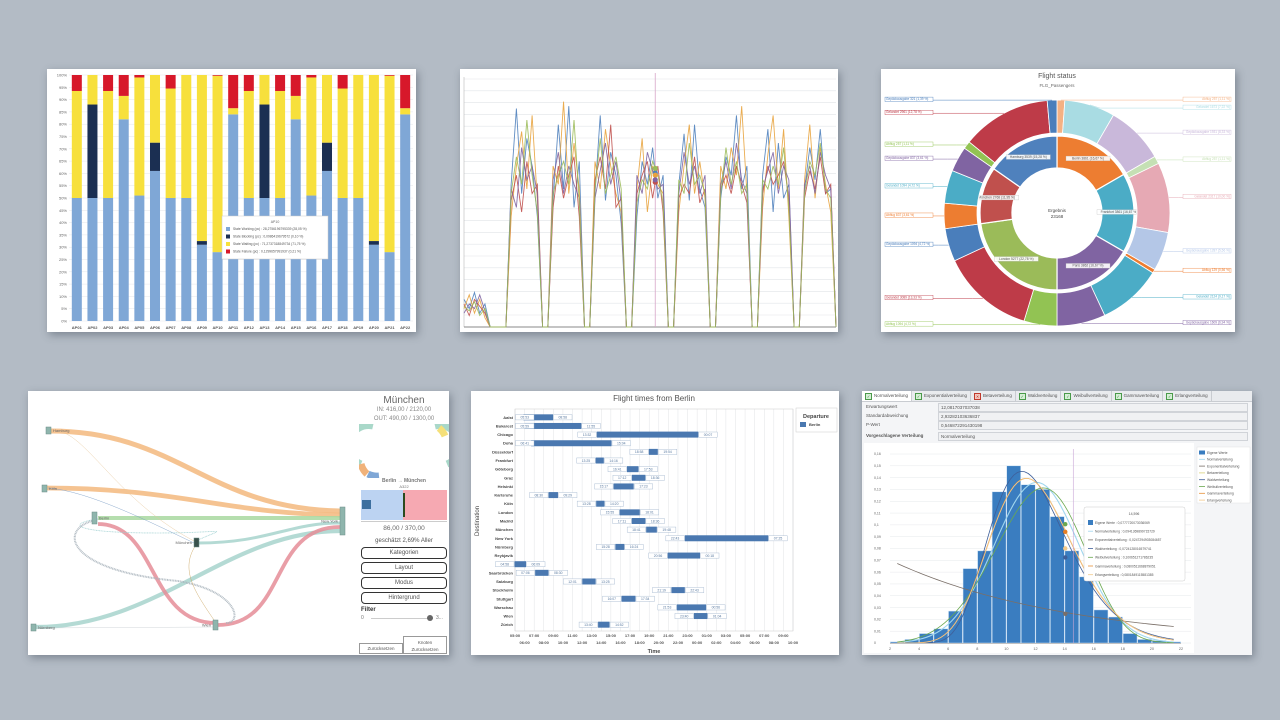  Describe the element at coordinates (525, 418) in the screenshot. I see `start-time-label: 05:53` at that location.